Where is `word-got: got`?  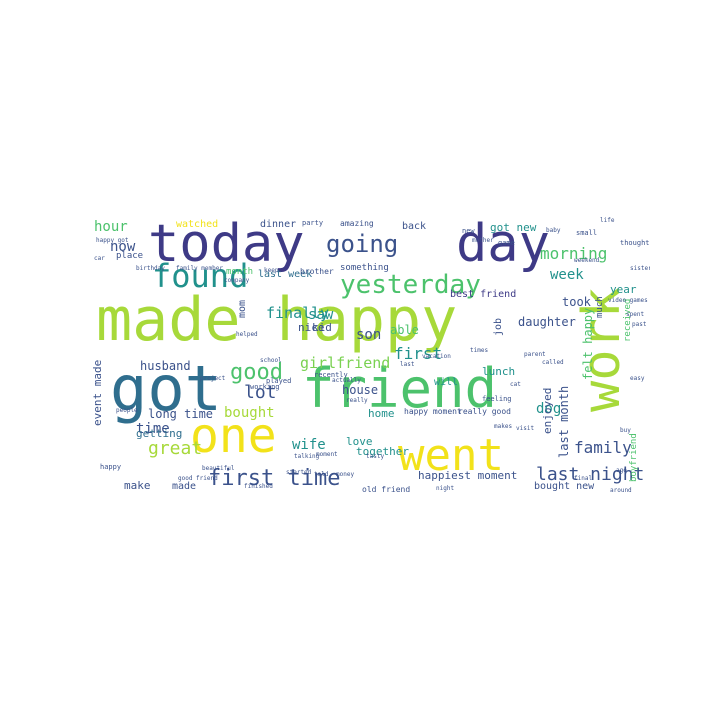
word-got: got is located at coordinates (166, 388).